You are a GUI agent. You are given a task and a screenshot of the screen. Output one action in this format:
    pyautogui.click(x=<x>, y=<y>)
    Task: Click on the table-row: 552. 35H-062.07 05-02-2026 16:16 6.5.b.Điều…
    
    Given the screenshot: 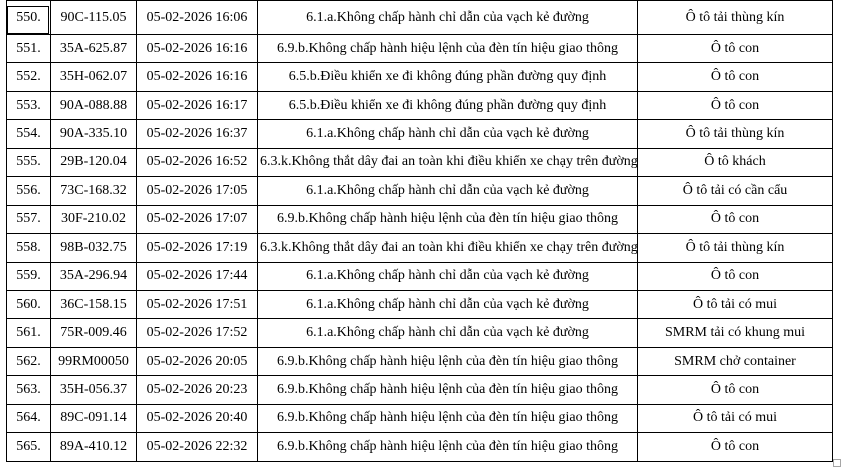 What is the action you would take?
    pyautogui.click(x=419, y=77)
    